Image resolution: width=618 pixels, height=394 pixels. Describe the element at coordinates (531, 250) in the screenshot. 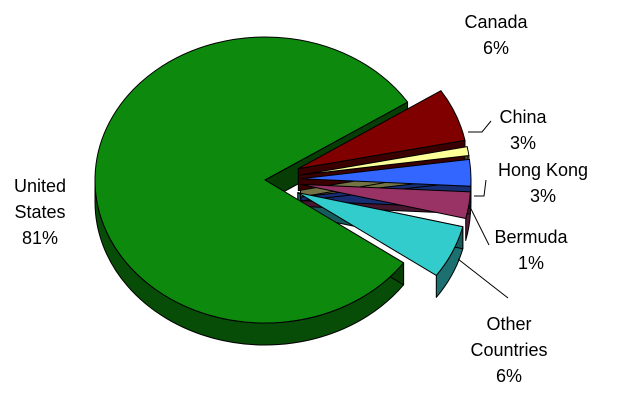

I see `slice-label-bermuda: Bermuda 1%` at that location.